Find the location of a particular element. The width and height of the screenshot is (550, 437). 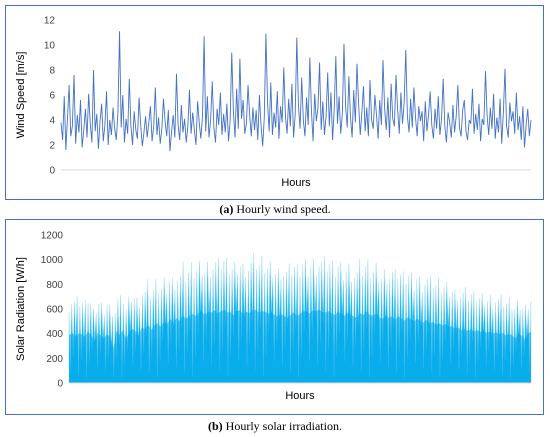

caption-b-label: (b) is located at coordinates (215, 426).